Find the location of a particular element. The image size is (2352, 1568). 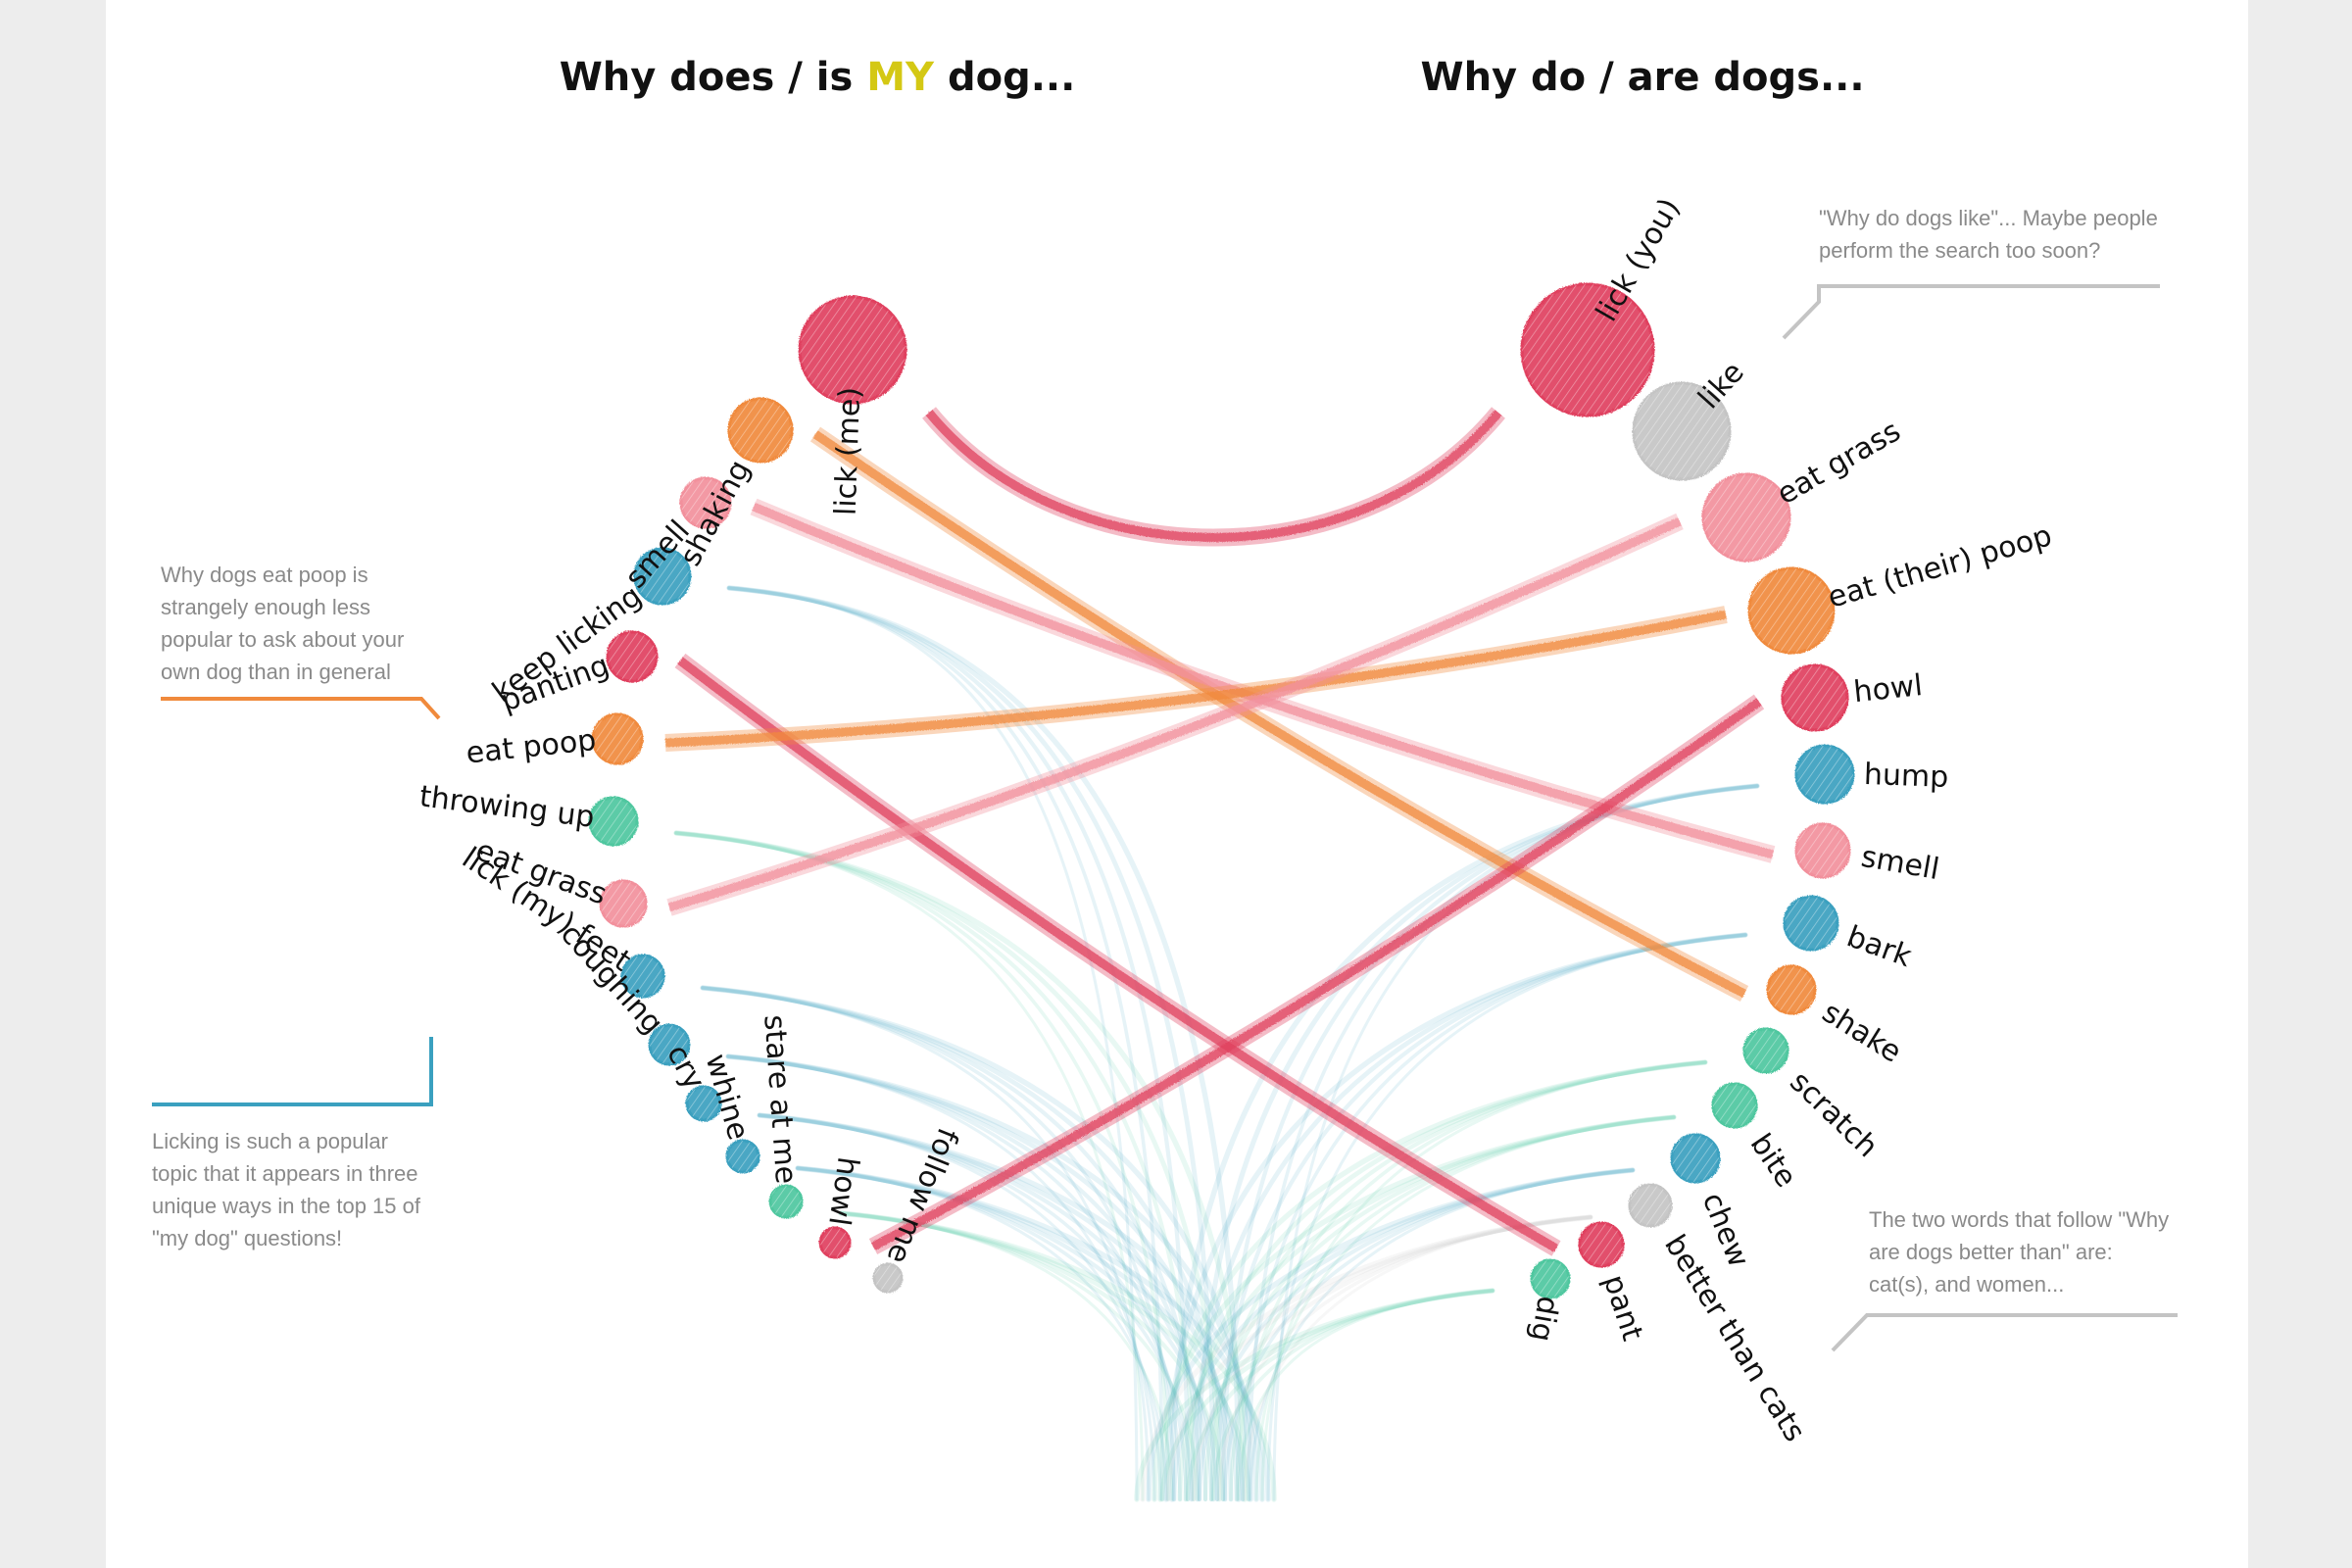

right-node-eat-their-poop is located at coordinates (1791, 610).